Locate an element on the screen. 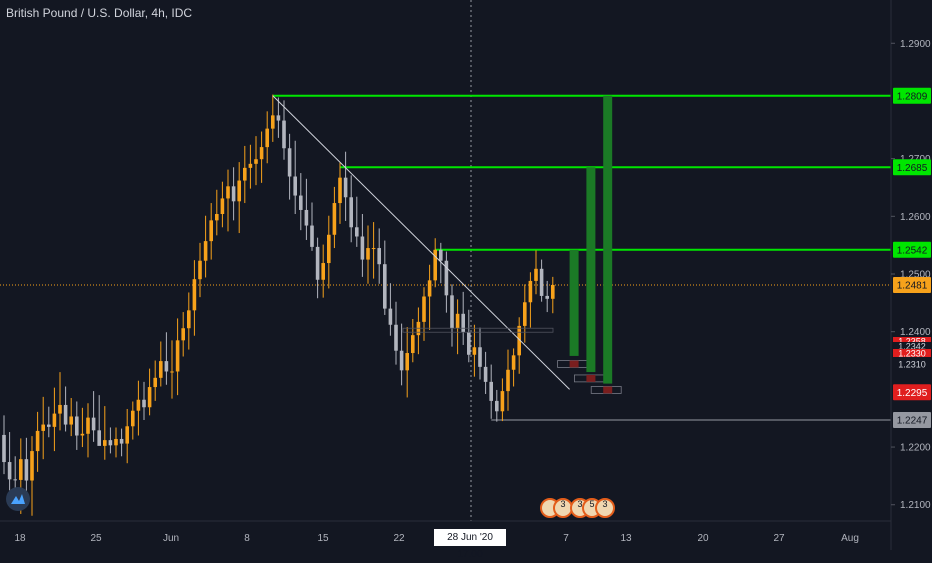  time-tick-label: 8 is located at coordinates (247, 538).